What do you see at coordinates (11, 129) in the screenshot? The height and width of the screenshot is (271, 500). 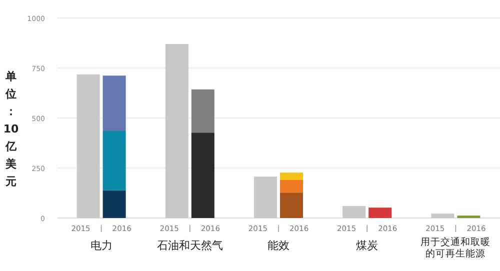 I see `y-axis-title: 单位：10亿美元` at bounding box center [11, 129].